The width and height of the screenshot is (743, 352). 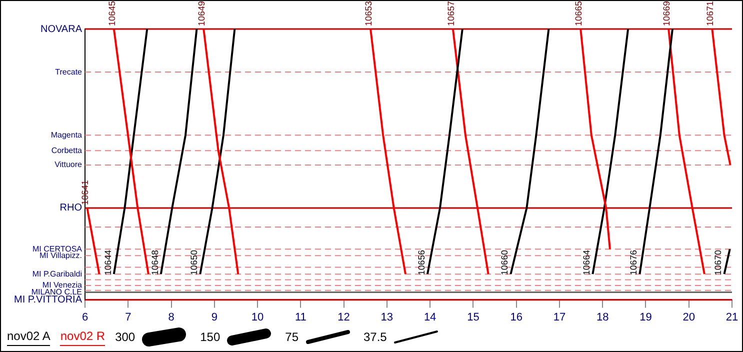 I want to click on text: 37.5, so click(x=375, y=337).